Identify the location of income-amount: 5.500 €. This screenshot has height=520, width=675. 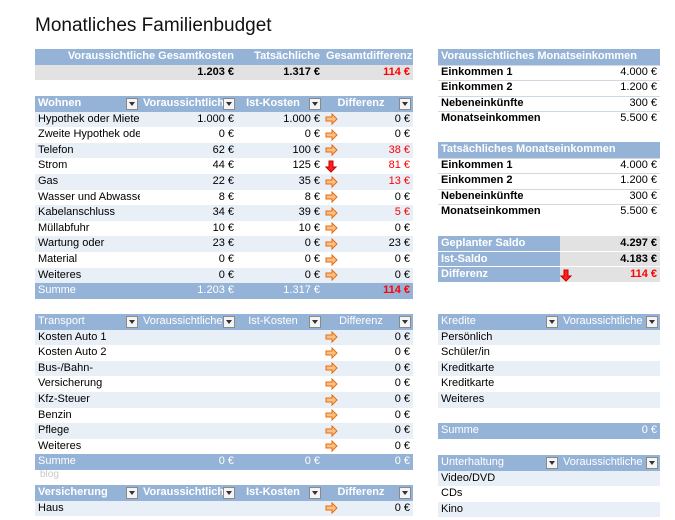
(638, 211).